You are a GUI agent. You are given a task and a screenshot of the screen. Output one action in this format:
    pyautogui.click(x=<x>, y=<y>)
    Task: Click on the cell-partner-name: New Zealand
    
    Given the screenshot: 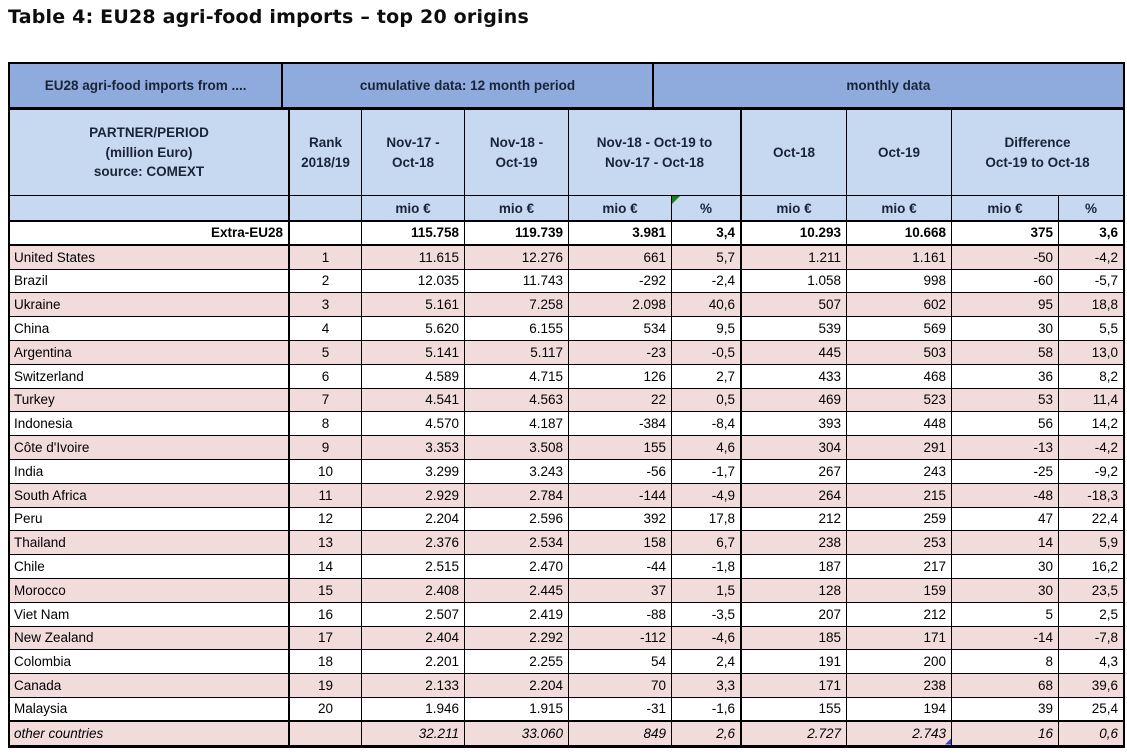 What is the action you would take?
    pyautogui.click(x=150, y=638)
    